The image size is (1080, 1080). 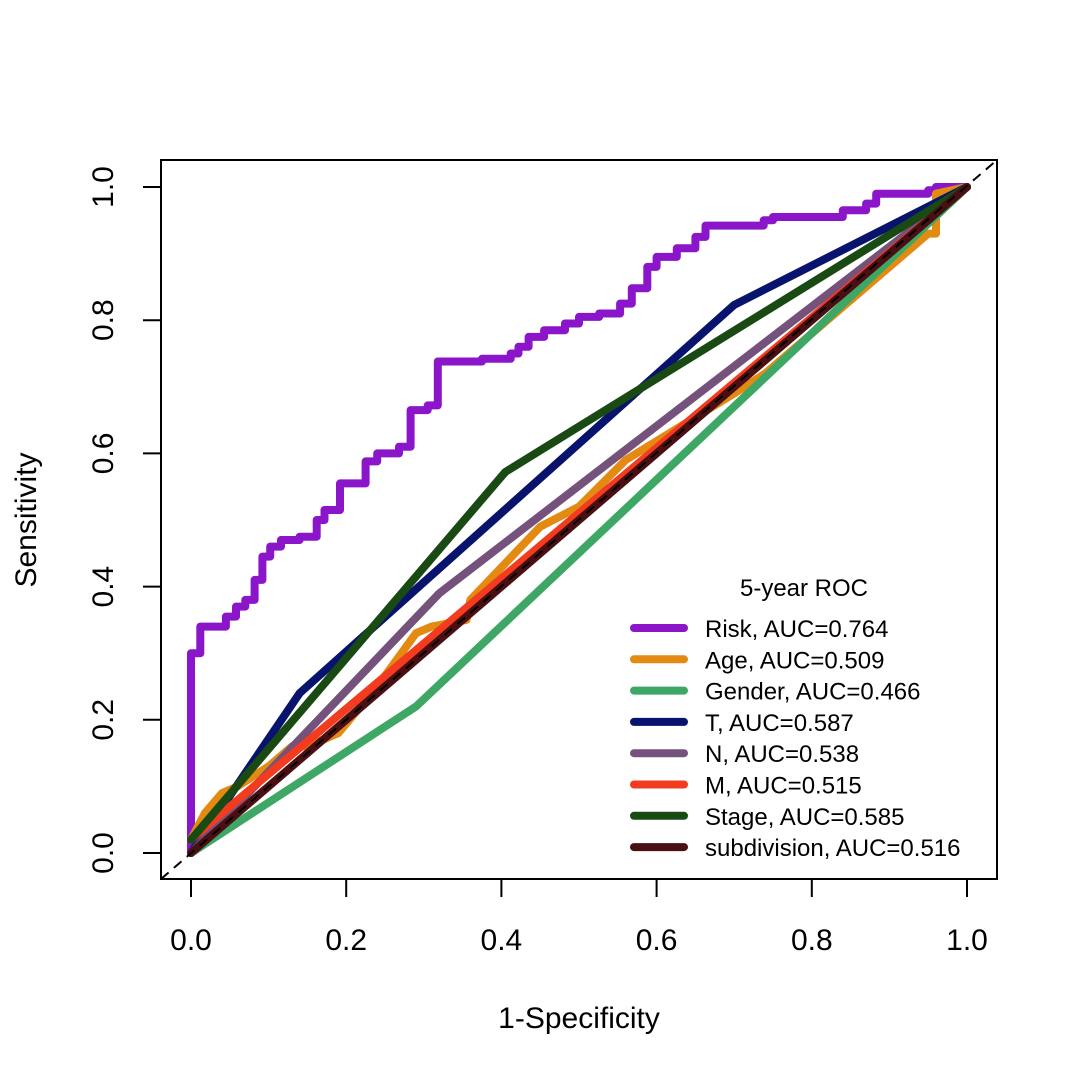 I want to click on legend-label-m: M, AUC=0.515, so click(x=783, y=786).